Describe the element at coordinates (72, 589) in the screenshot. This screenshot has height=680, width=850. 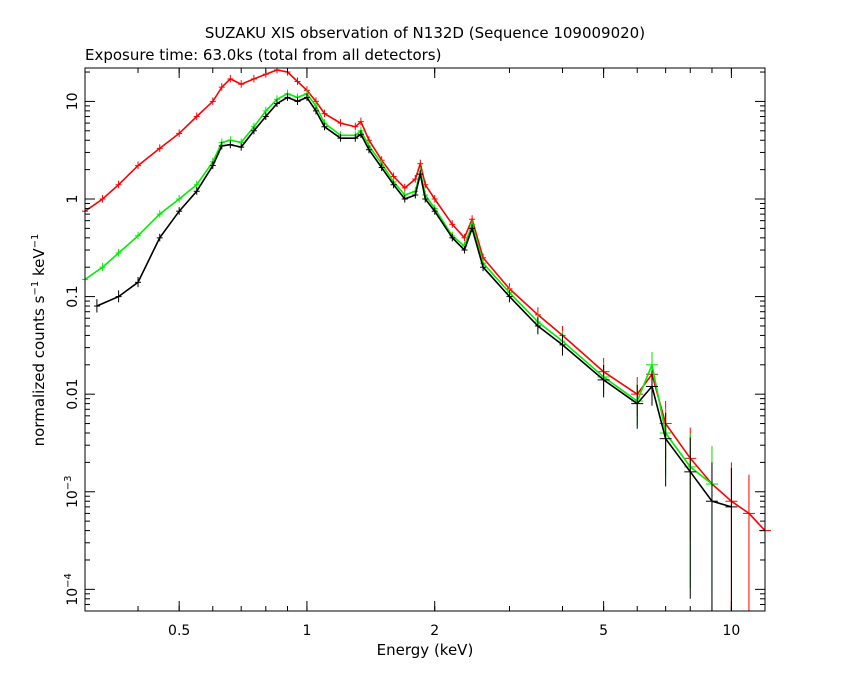
I see `y-tick-label: 10−4` at that location.